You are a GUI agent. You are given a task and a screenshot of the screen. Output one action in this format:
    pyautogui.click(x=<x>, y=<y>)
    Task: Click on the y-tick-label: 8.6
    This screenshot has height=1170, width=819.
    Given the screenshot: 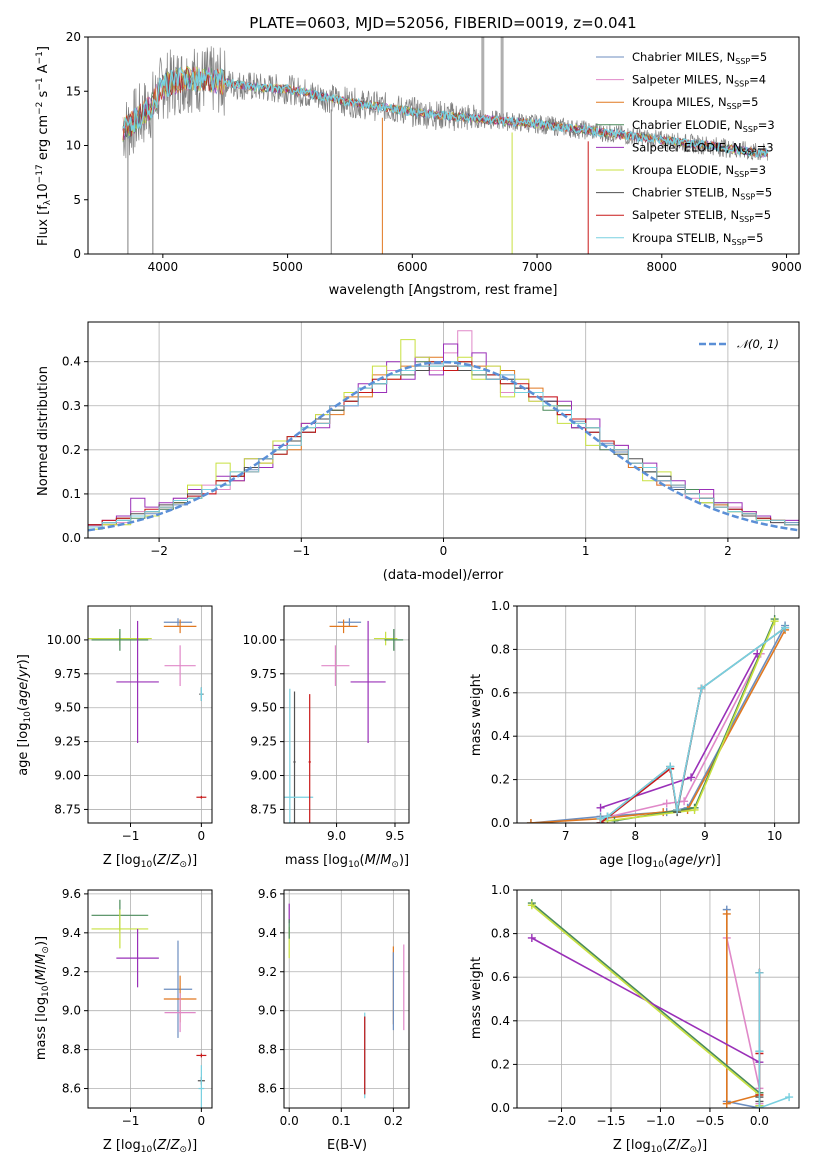 What is the action you would take?
    pyautogui.click(x=71, y=1089)
    